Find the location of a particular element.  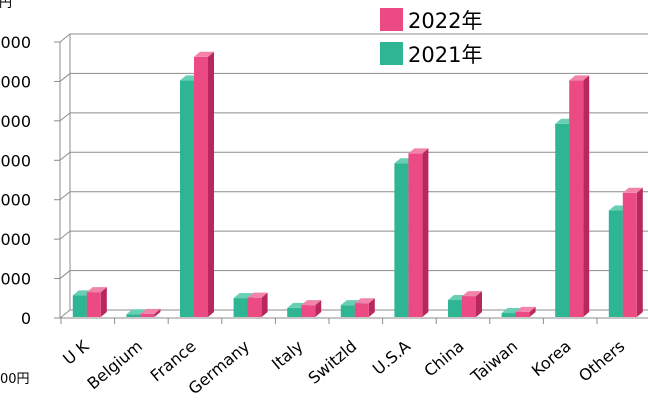

bar-2022-china is located at coordinates (472, 304).